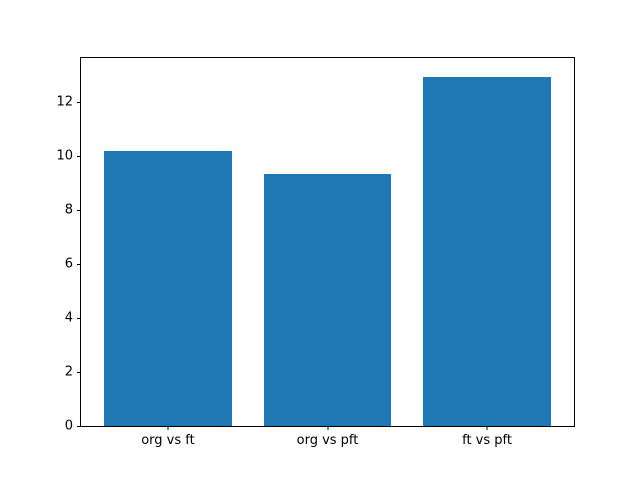 This screenshot has width=640, height=480. What do you see at coordinates (68, 210) in the screenshot?
I see `y-tick-label: 8` at bounding box center [68, 210].